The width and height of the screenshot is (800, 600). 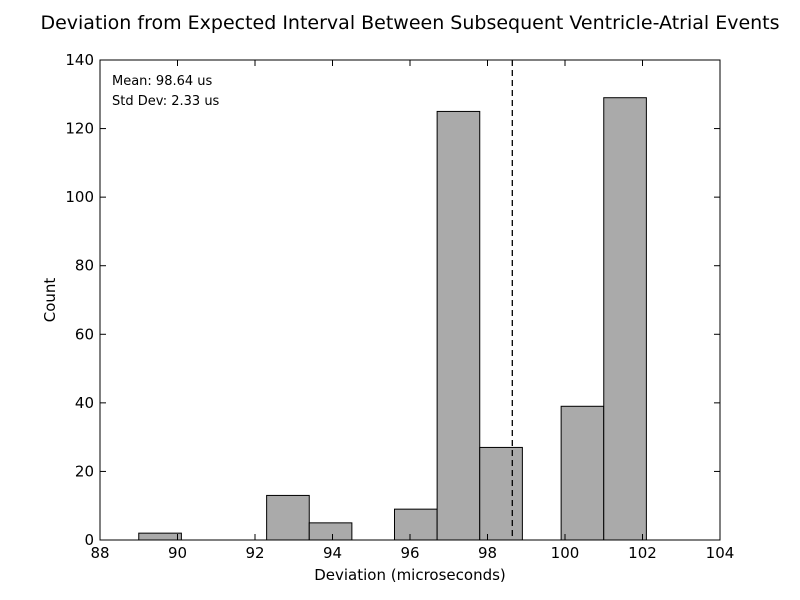 I want to click on y-tick-label: 0, so click(x=89, y=540).